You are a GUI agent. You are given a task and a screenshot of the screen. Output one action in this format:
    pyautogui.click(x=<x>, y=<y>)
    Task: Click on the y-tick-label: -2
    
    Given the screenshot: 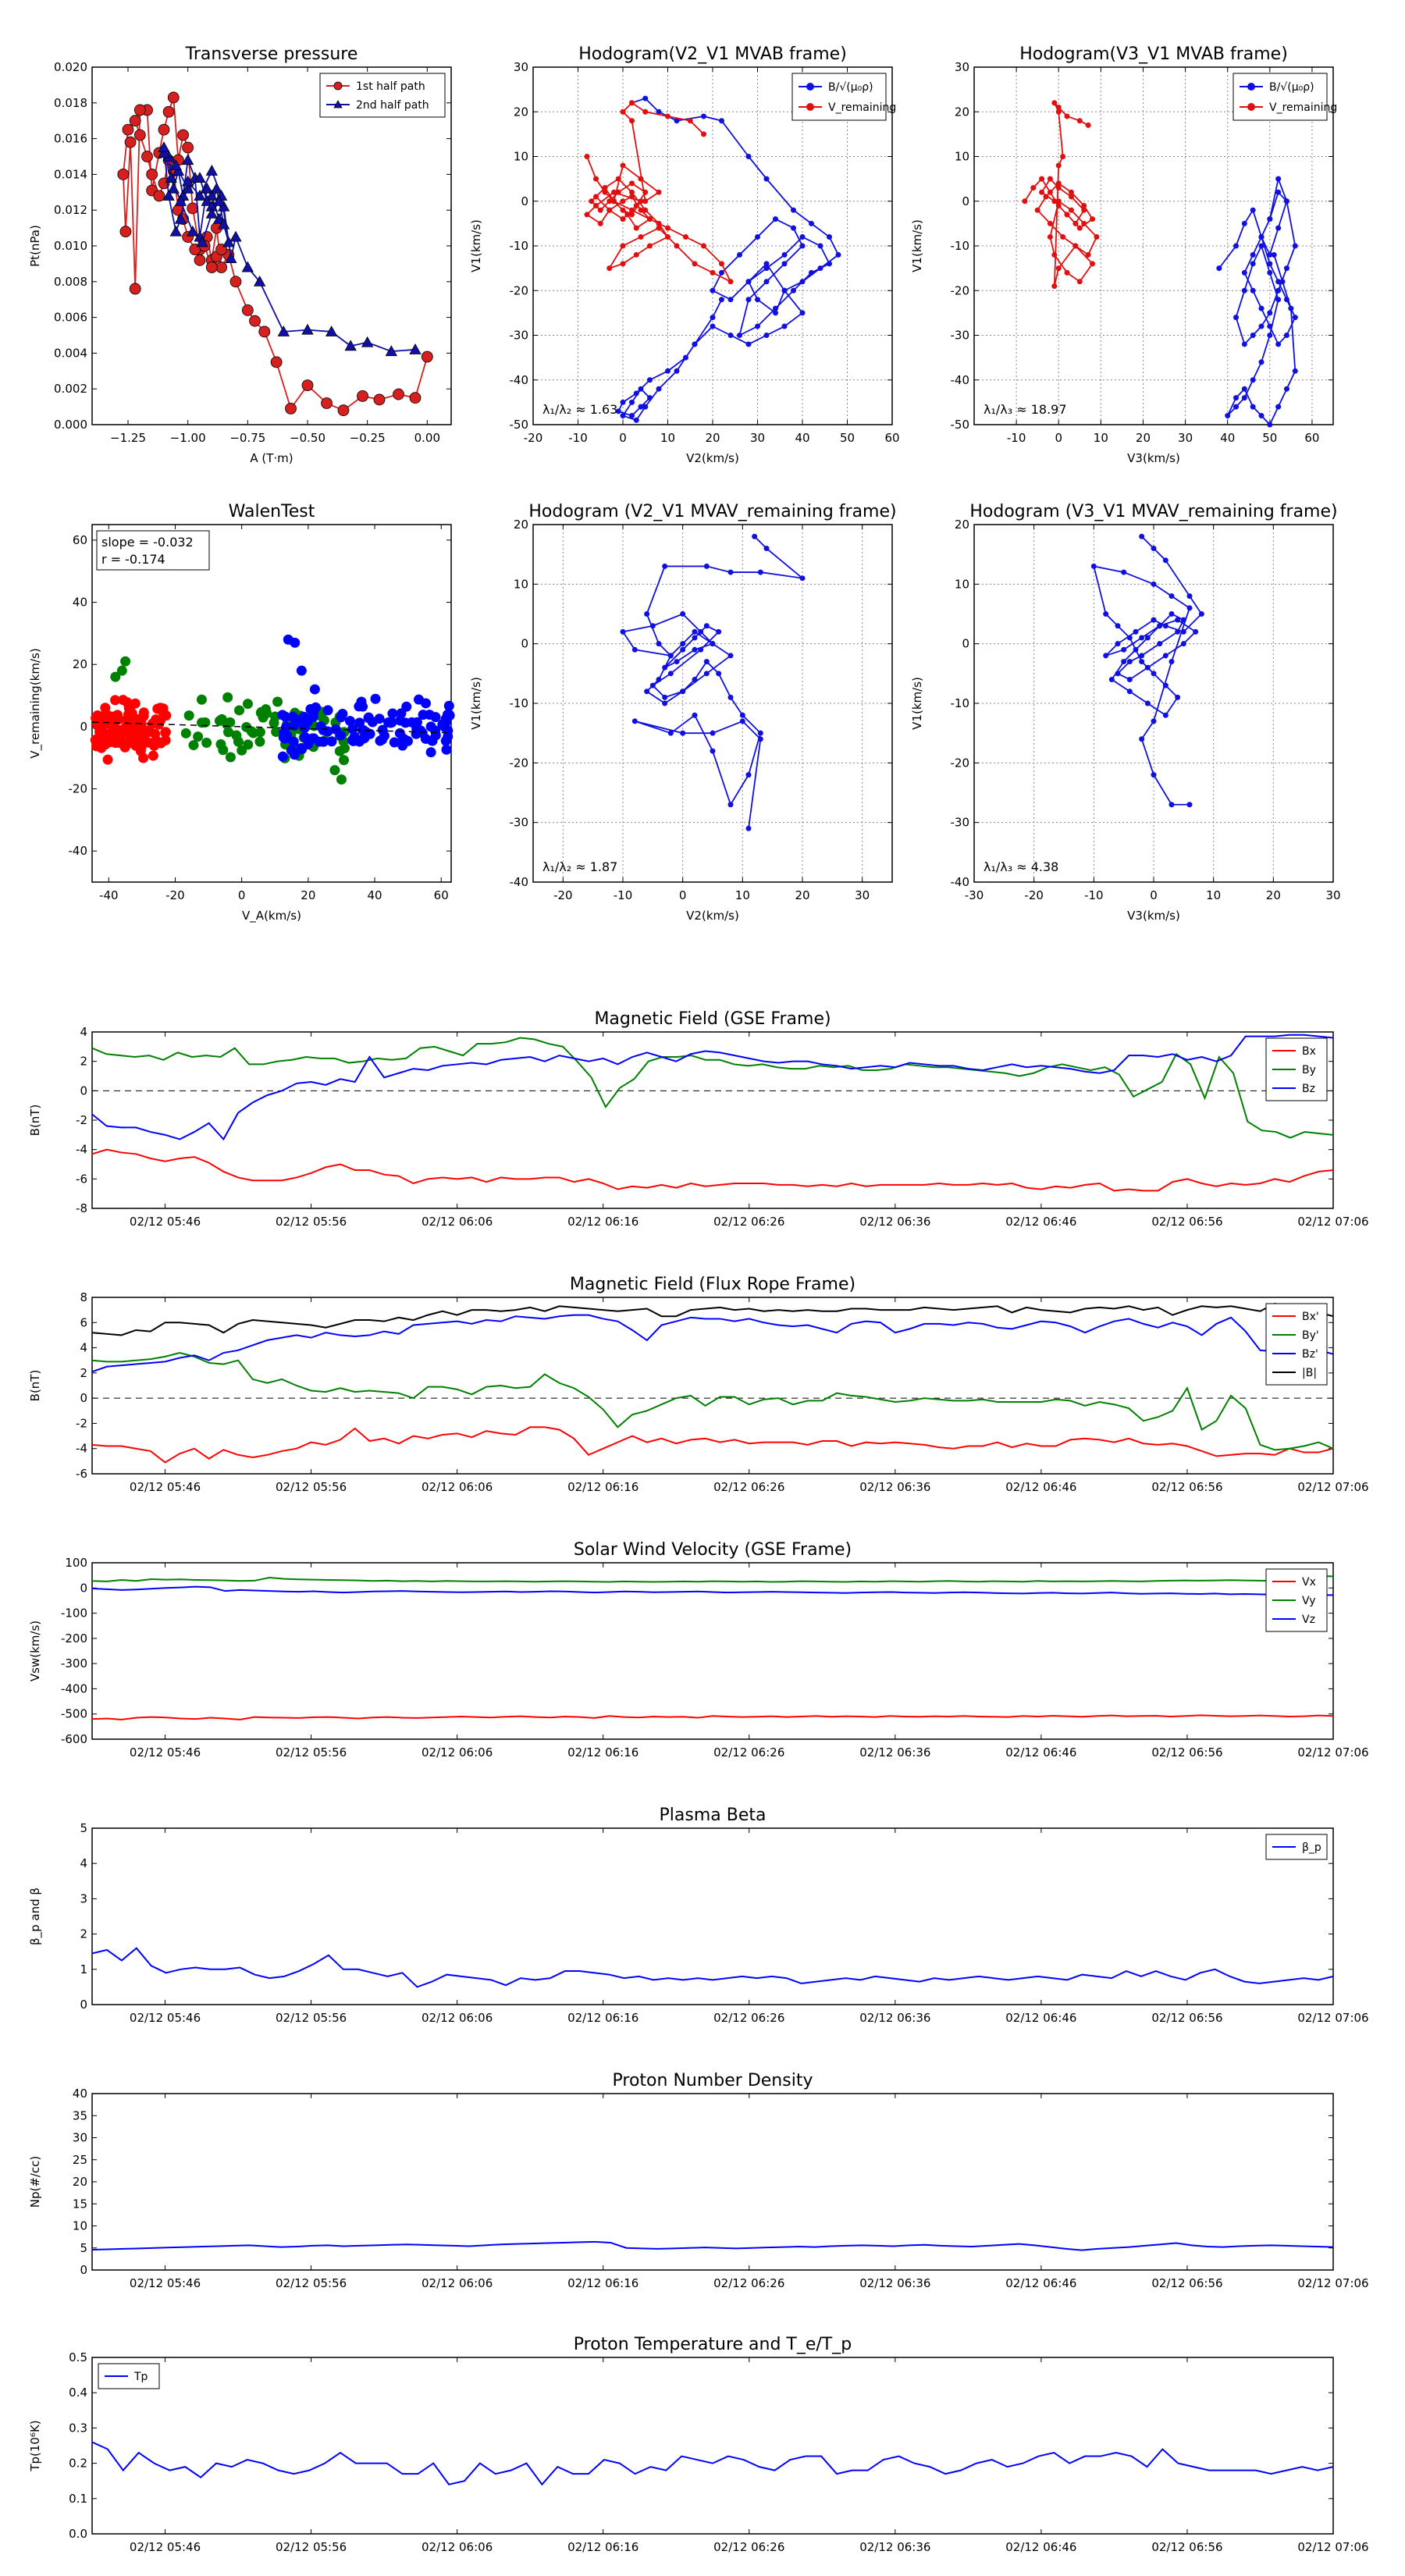 What is the action you would take?
    pyautogui.click(x=81, y=1120)
    